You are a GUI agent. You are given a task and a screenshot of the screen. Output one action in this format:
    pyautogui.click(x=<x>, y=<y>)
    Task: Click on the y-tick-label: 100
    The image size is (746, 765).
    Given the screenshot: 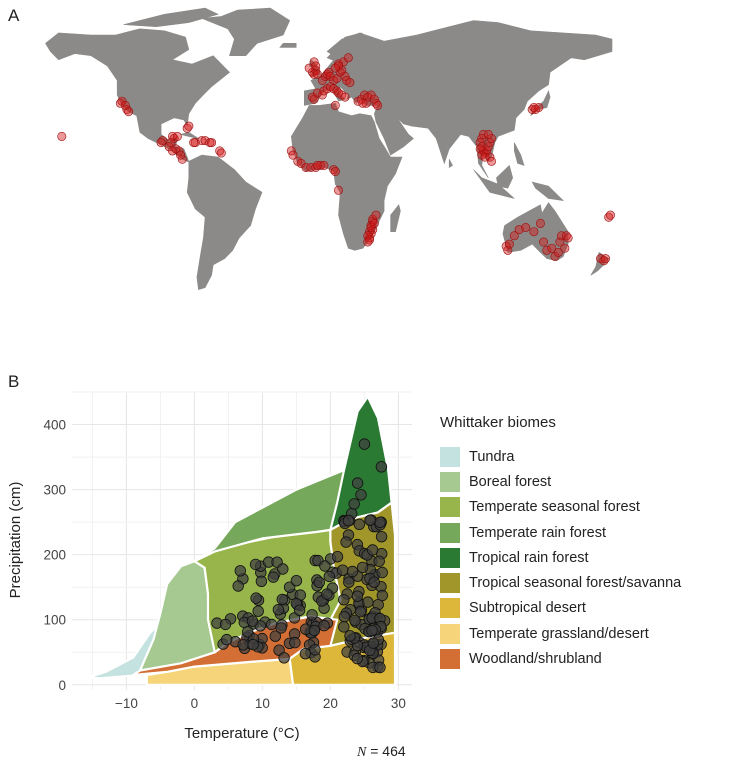 What is the action you would take?
    pyautogui.click(x=54, y=620)
    